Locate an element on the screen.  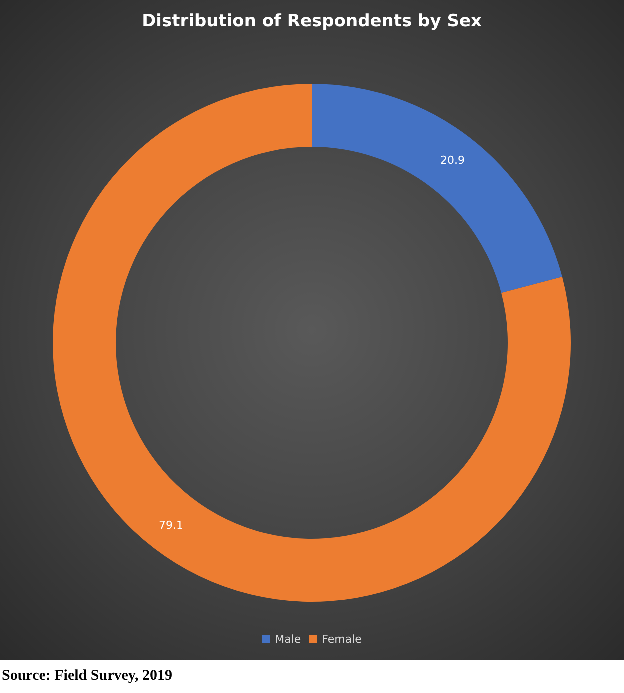
data-label: 79.1 is located at coordinates (171, 525).